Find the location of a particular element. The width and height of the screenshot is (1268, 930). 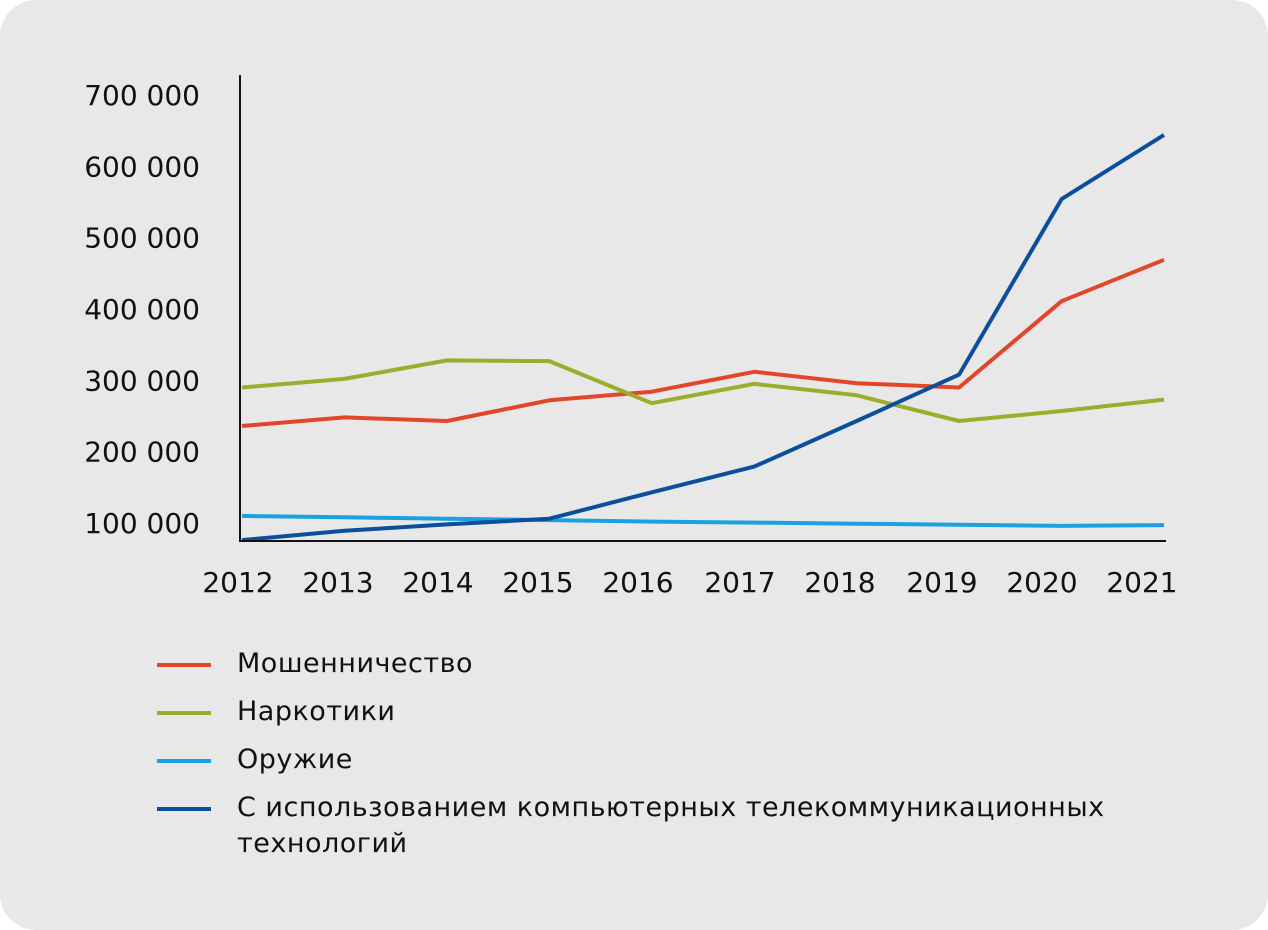

legend-item-weapons: Оружие is located at coordinates (677, 760).